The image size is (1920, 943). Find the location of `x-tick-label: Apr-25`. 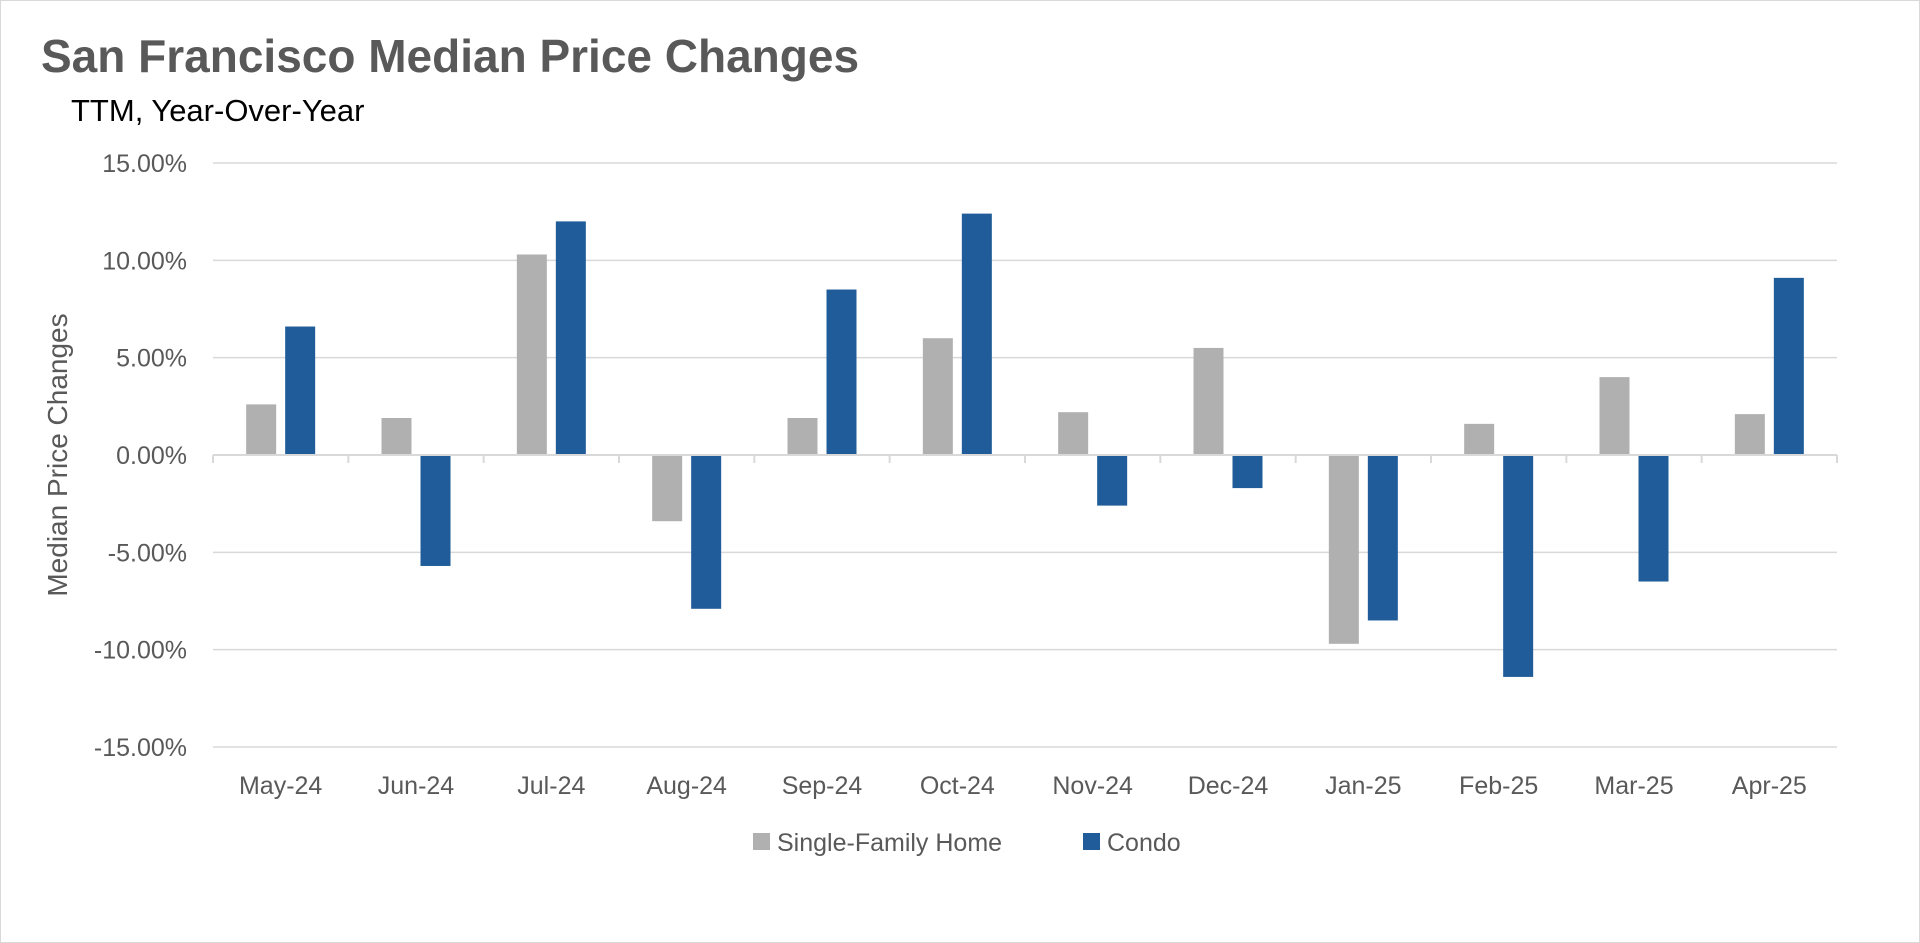

x-tick-label: Apr-25 is located at coordinates (1769, 786).